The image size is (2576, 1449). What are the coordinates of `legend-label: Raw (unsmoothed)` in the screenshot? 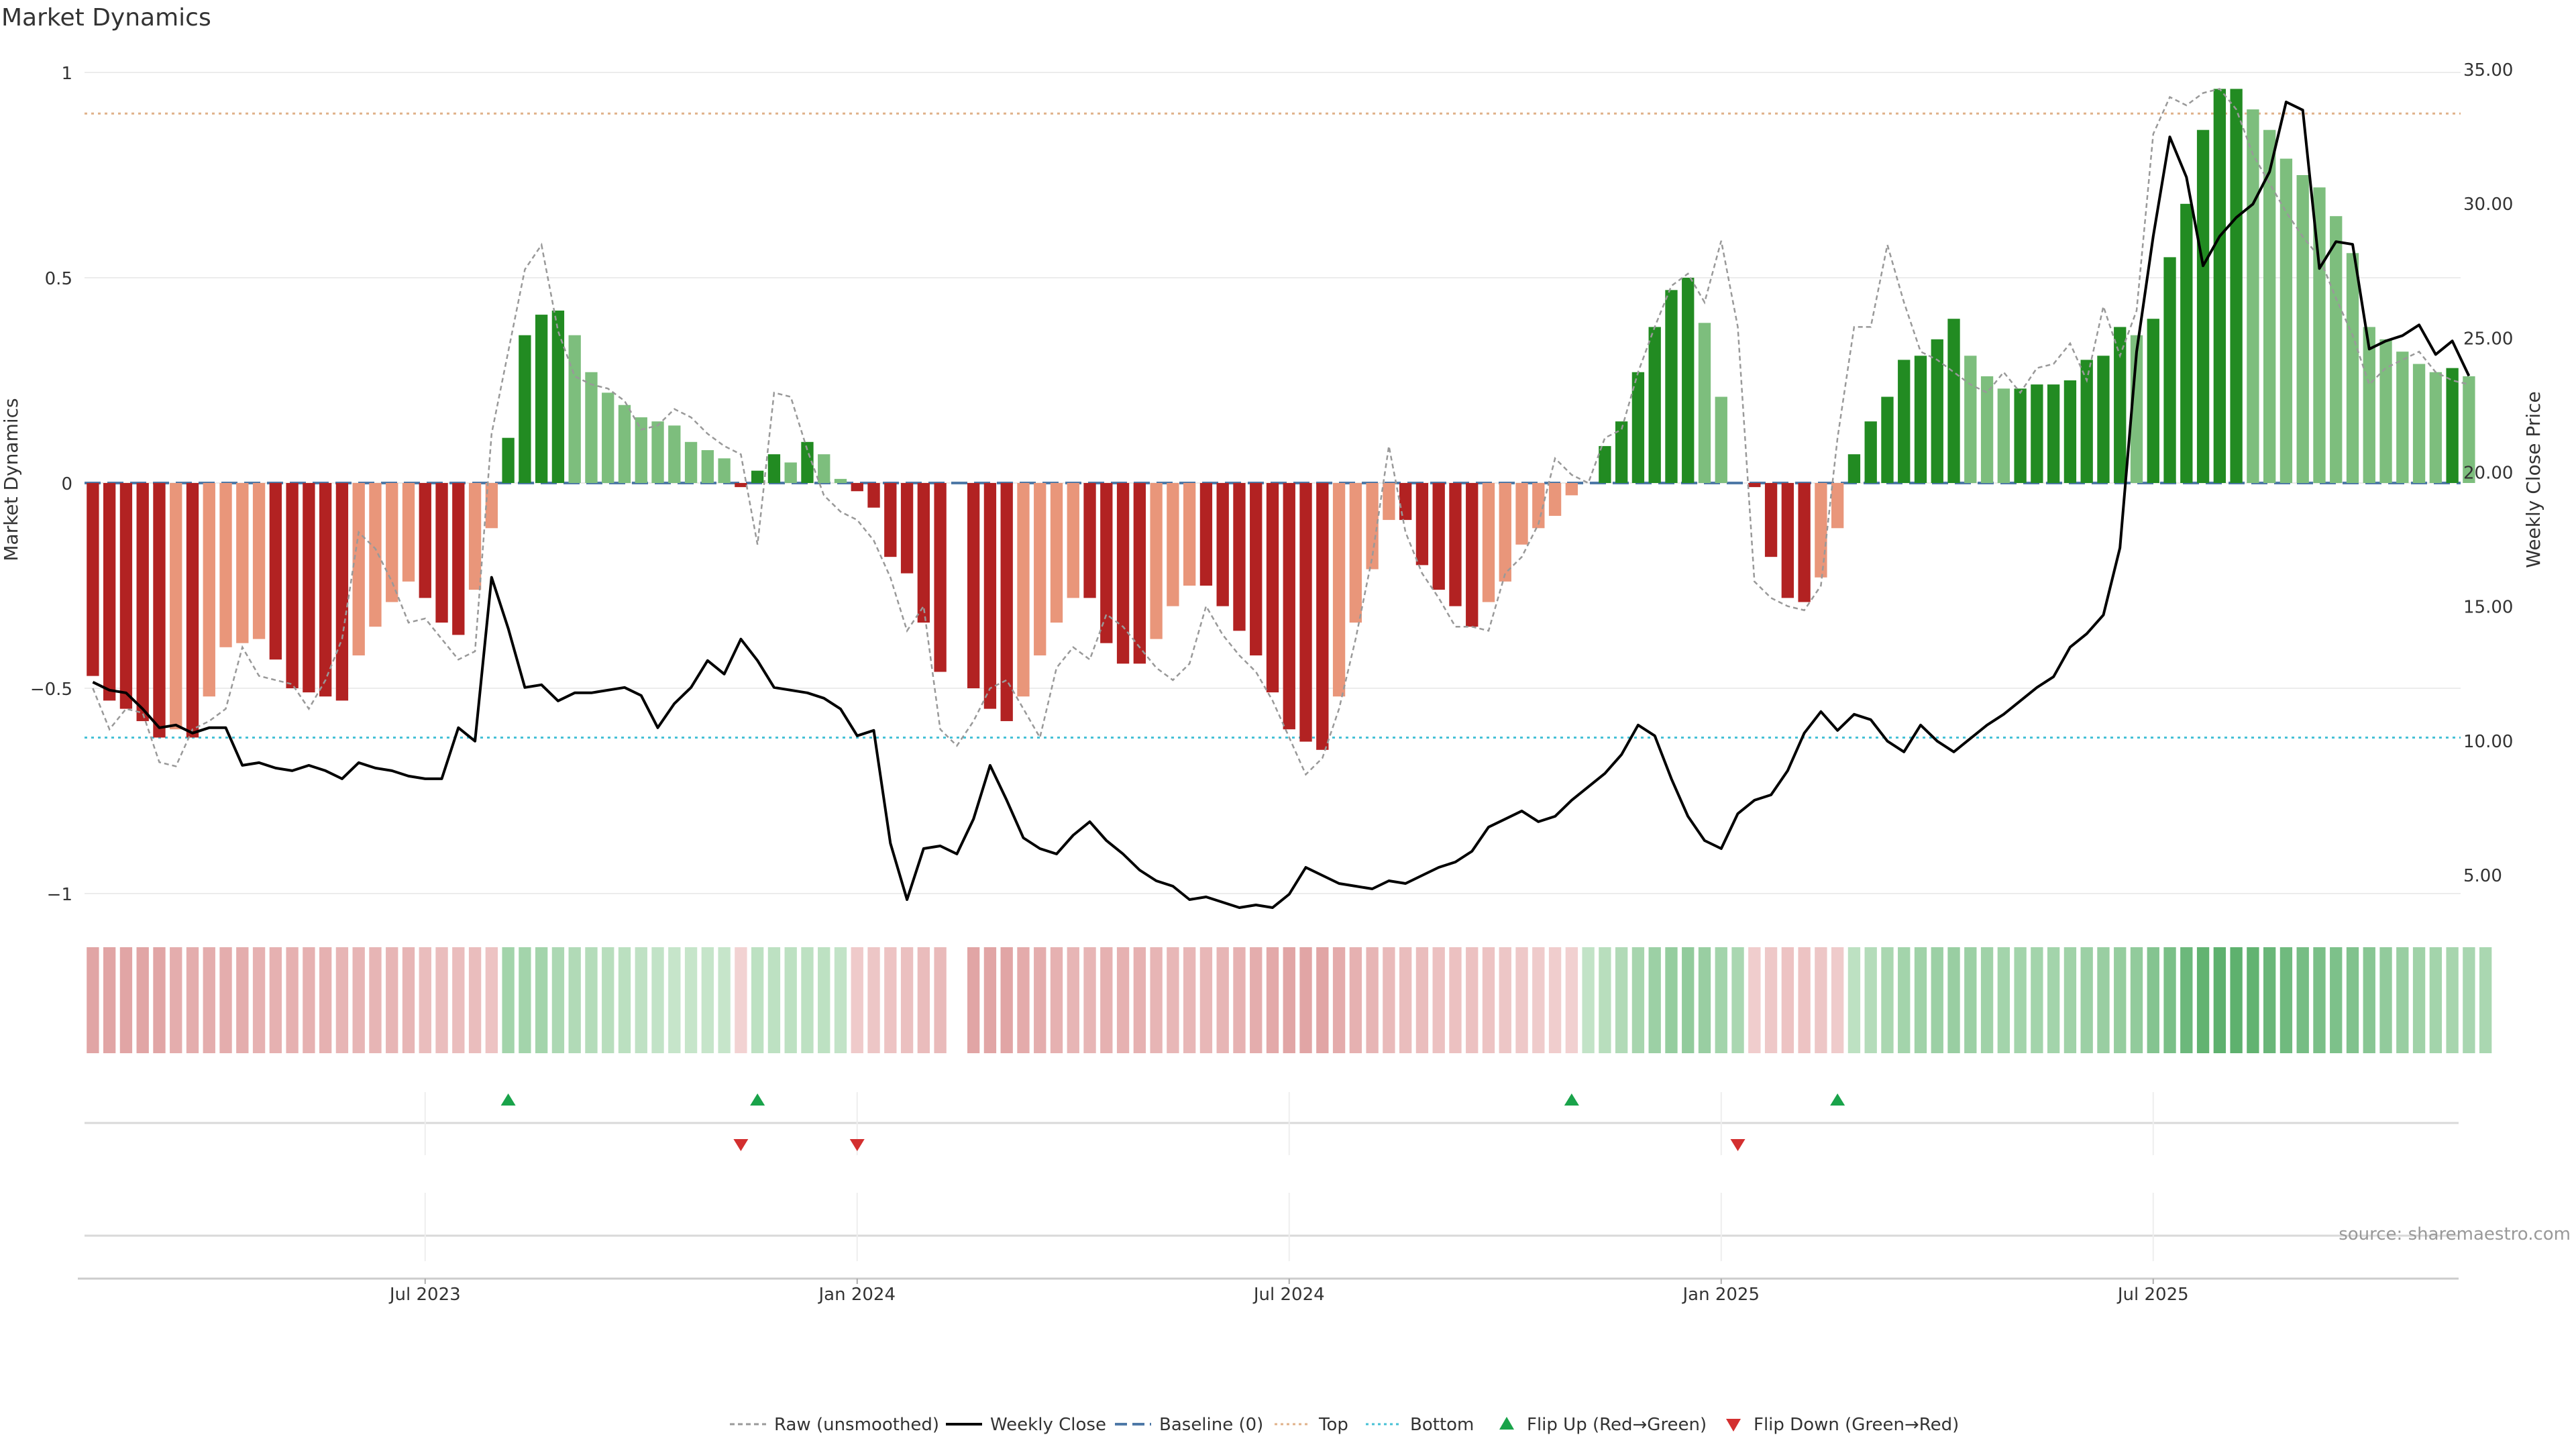 It's located at (856, 1425).